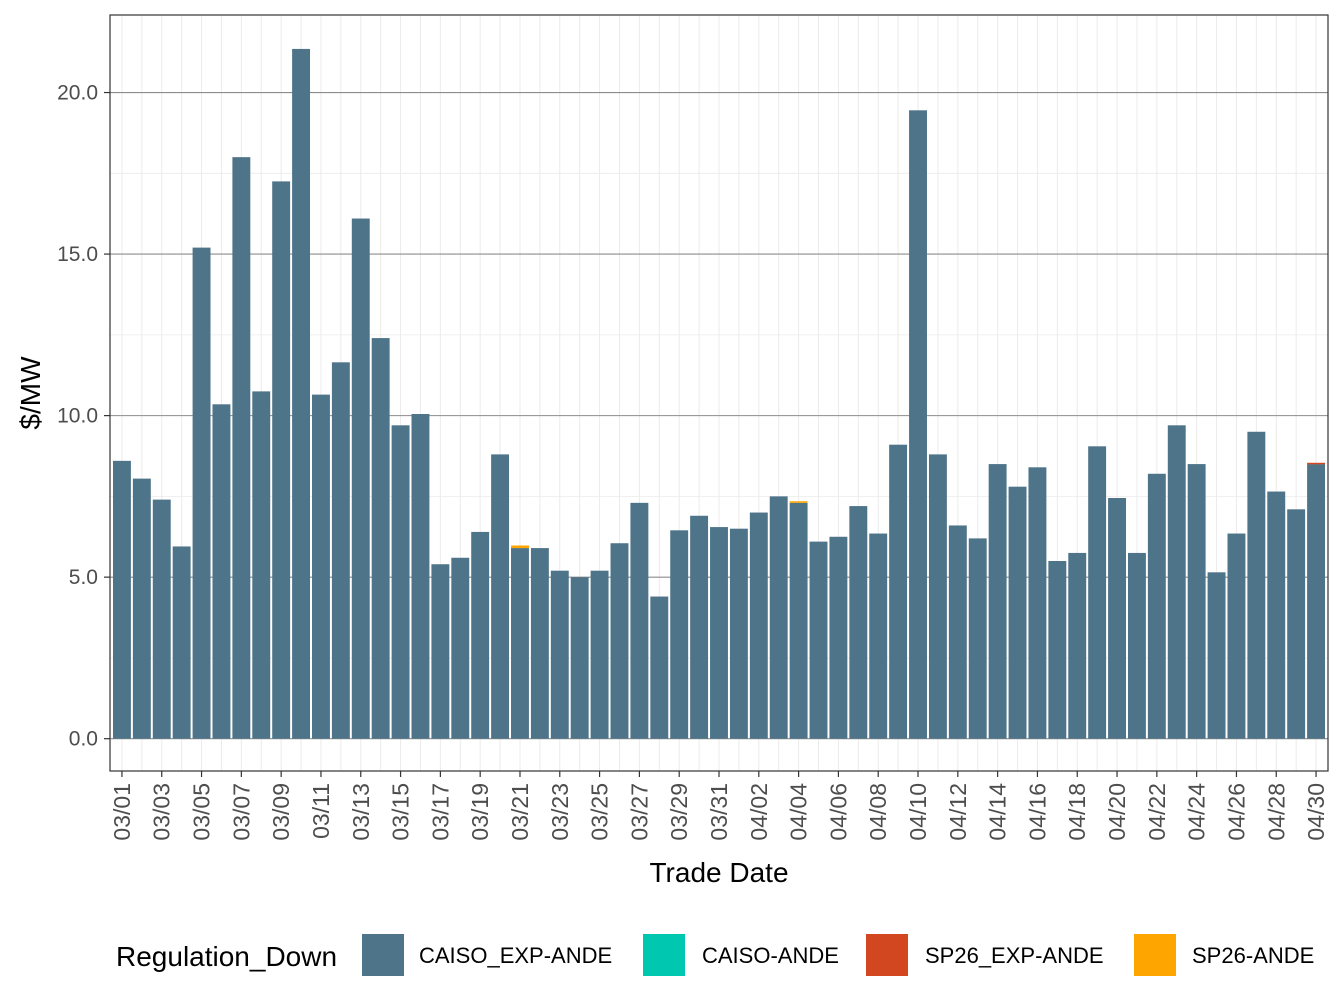 Image resolution: width=1344 pixels, height=1008 pixels. What do you see at coordinates (799, 812) in the screenshot?
I see `x-tick-label: 04/04` at bounding box center [799, 812].